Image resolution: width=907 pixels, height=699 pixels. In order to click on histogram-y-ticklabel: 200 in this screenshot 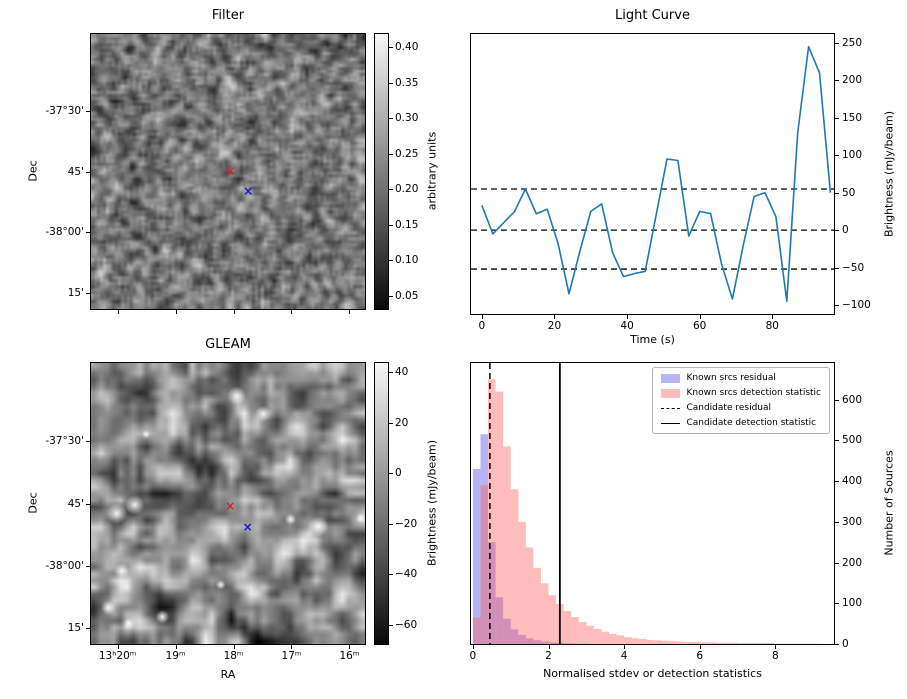, I will do `click(852, 562)`.